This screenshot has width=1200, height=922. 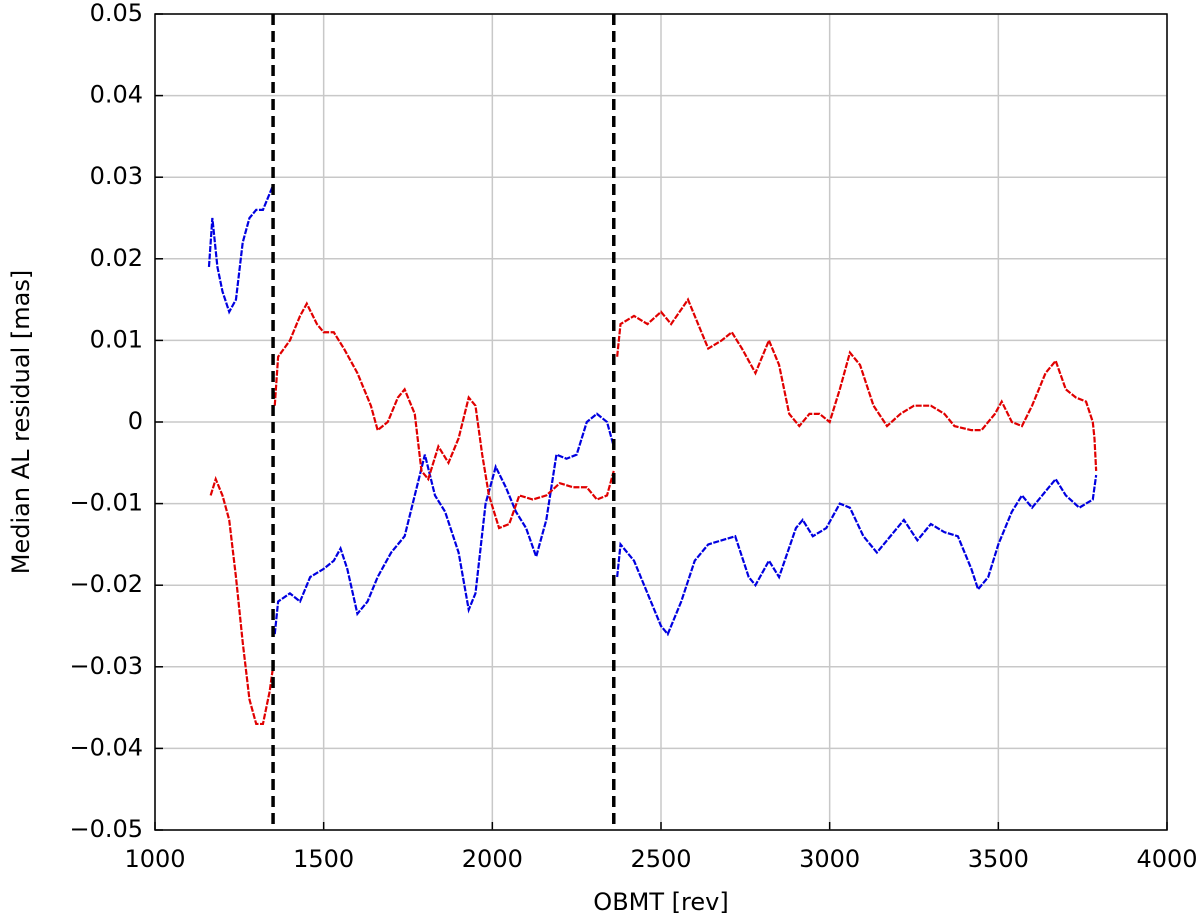 I want to click on y-tick-label: −0.01, so click(x=106, y=503).